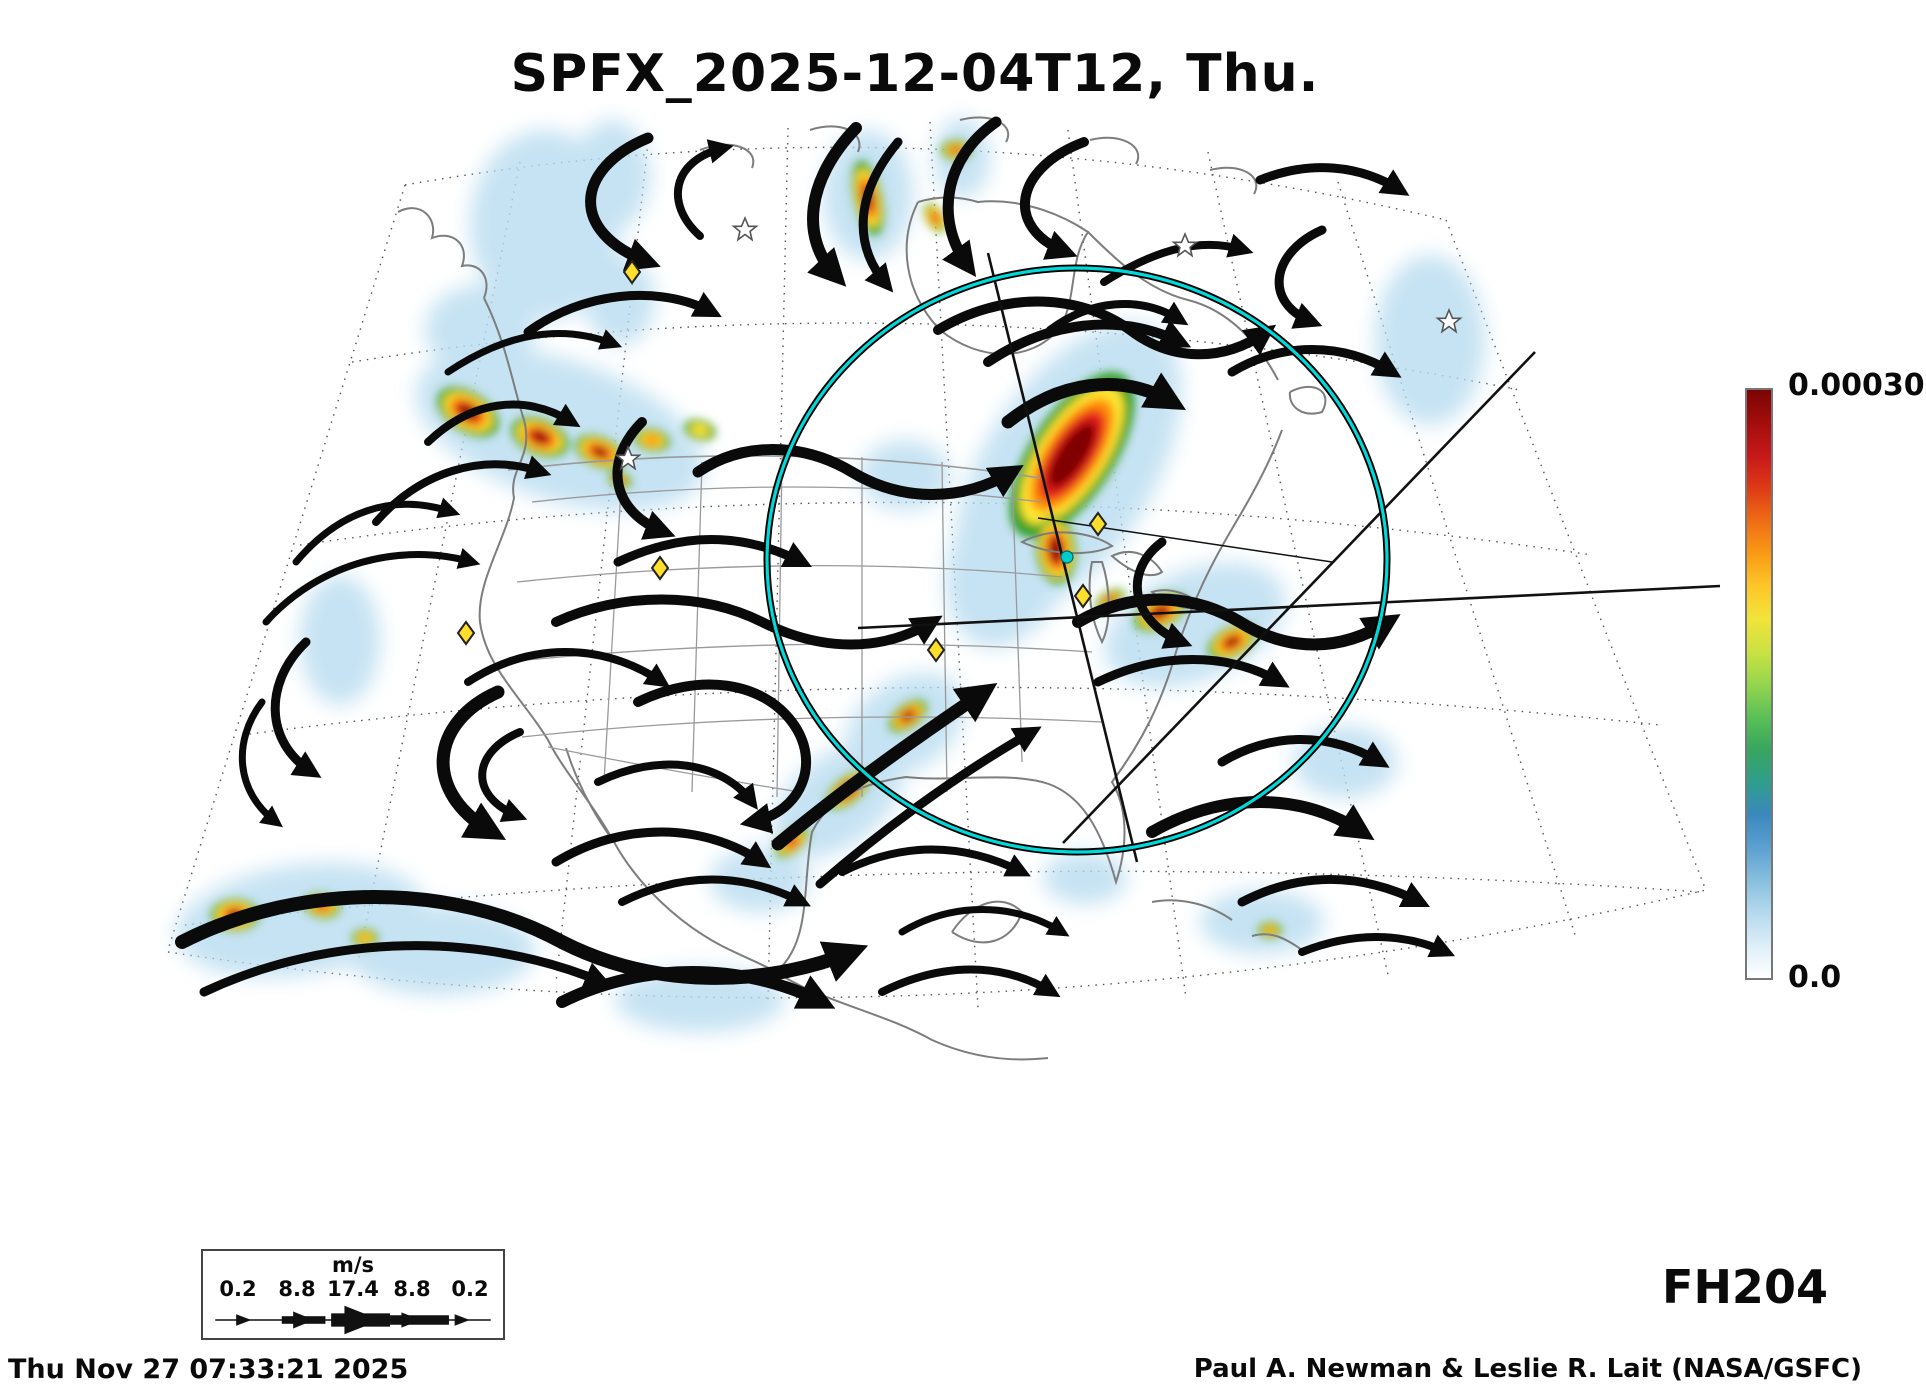  I want to click on wind-speed-legend: m/s 0.2 8.8 17.4 8.8 0.2, so click(353, 1294).